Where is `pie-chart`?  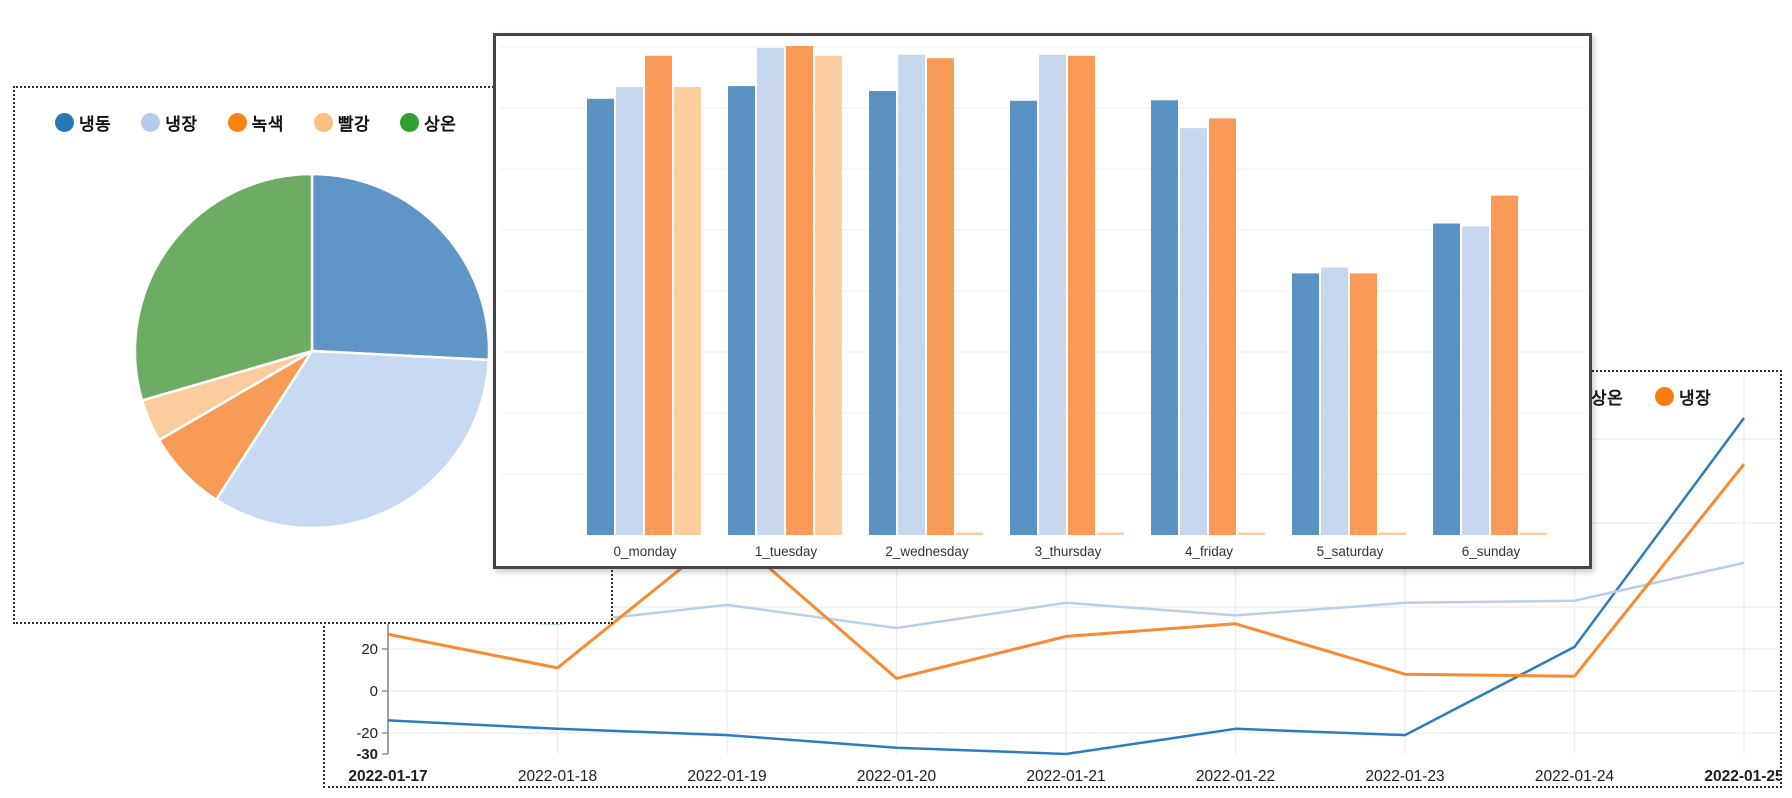 pie-chart is located at coordinates (312, 351).